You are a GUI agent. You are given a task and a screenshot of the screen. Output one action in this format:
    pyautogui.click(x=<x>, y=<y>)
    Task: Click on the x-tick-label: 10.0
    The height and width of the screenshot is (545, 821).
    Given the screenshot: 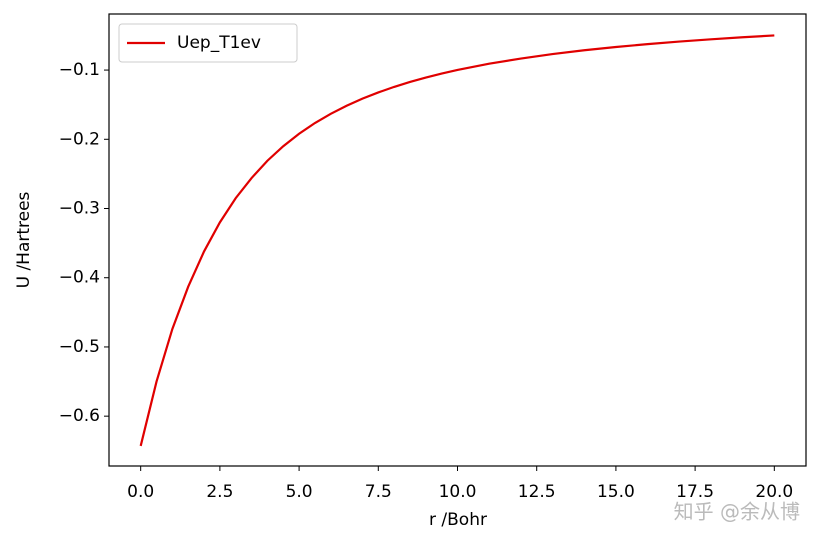 What is the action you would take?
    pyautogui.click(x=458, y=492)
    